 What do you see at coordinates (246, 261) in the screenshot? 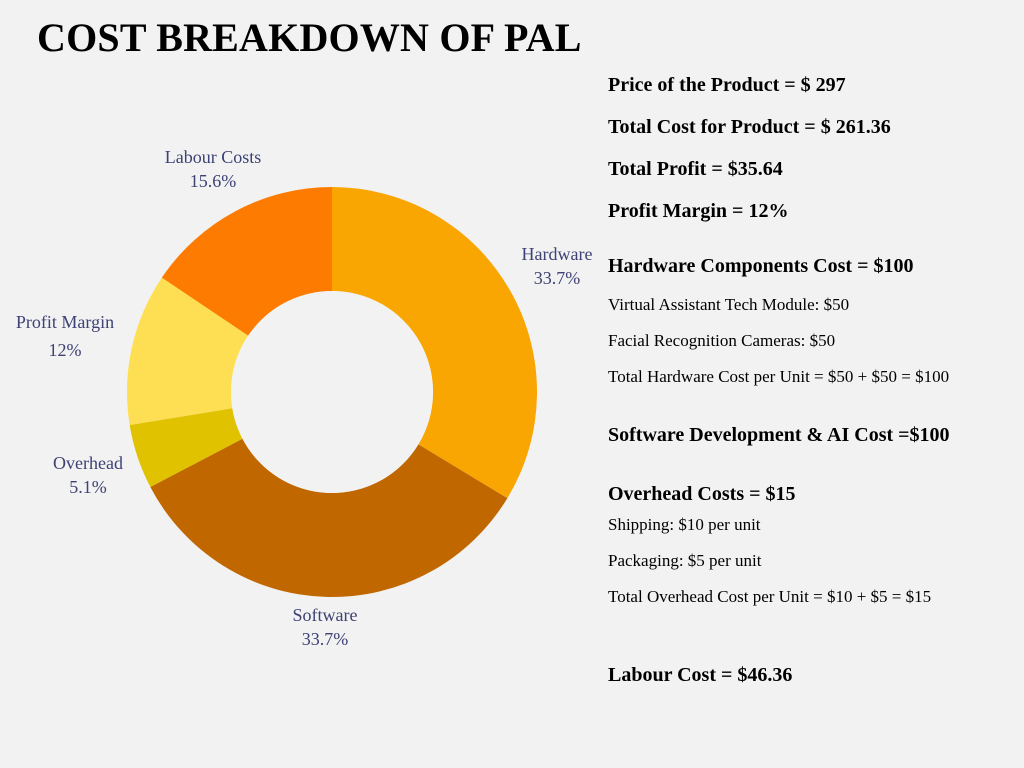
I see `slice-labour-costs` at bounding box center [246, 261].